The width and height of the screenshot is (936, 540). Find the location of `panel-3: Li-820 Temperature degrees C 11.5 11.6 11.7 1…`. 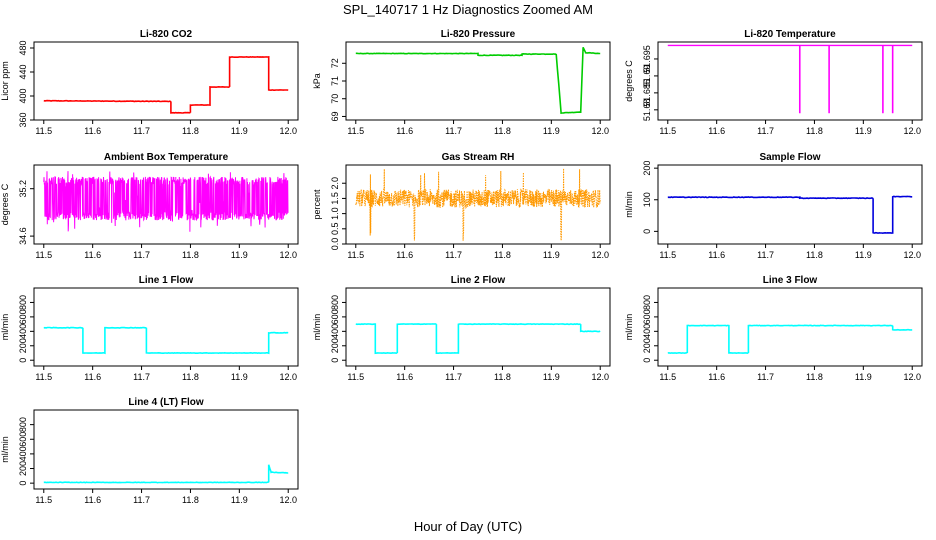

panel-3: Li-820 Temperature degrees C 11.5 11.6 11.7 1… is located at coordinates (773, 82).